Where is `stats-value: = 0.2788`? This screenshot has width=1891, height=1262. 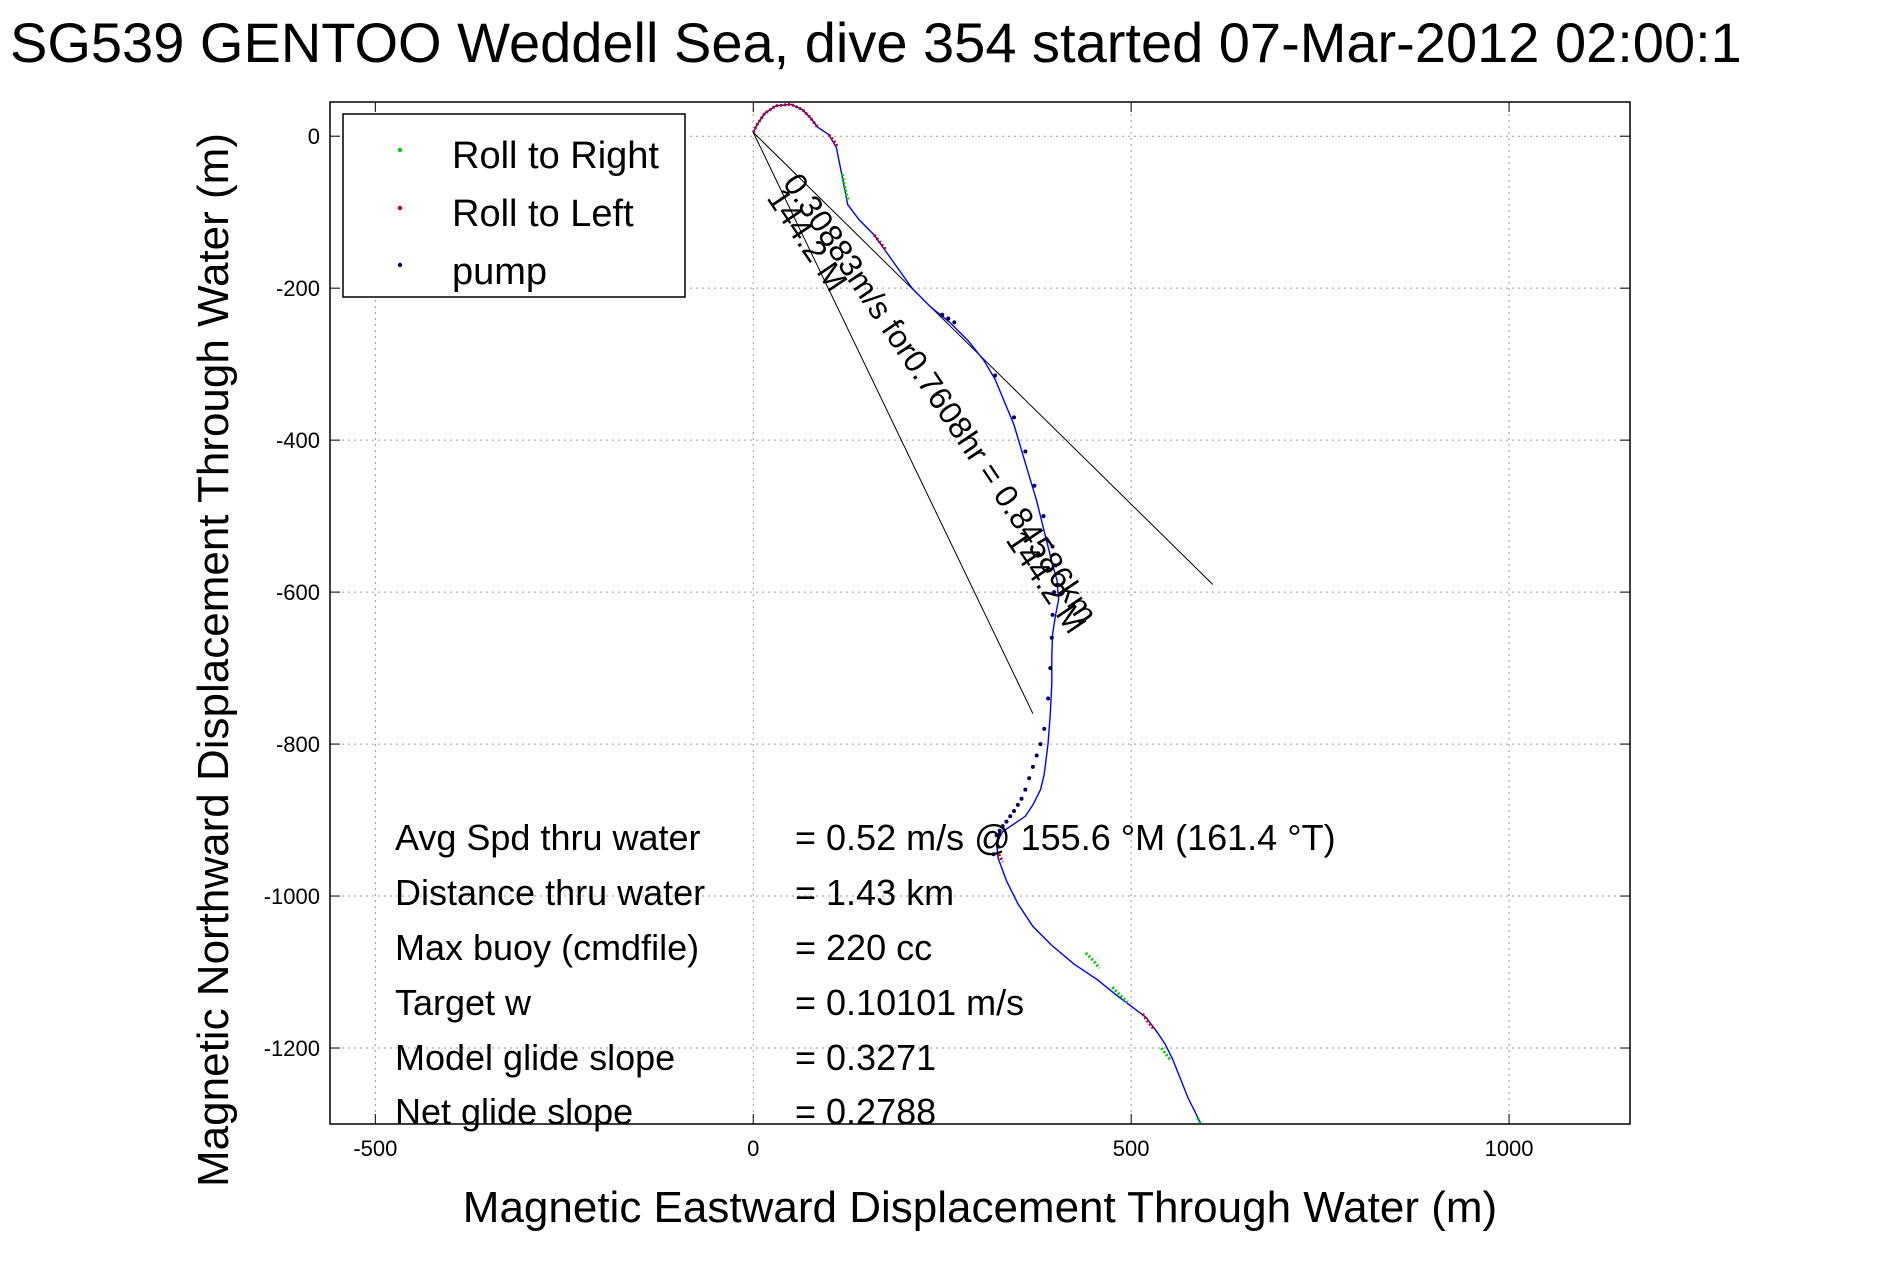
stats-value: = 0.2788 is located at coordinates (865, 1111).